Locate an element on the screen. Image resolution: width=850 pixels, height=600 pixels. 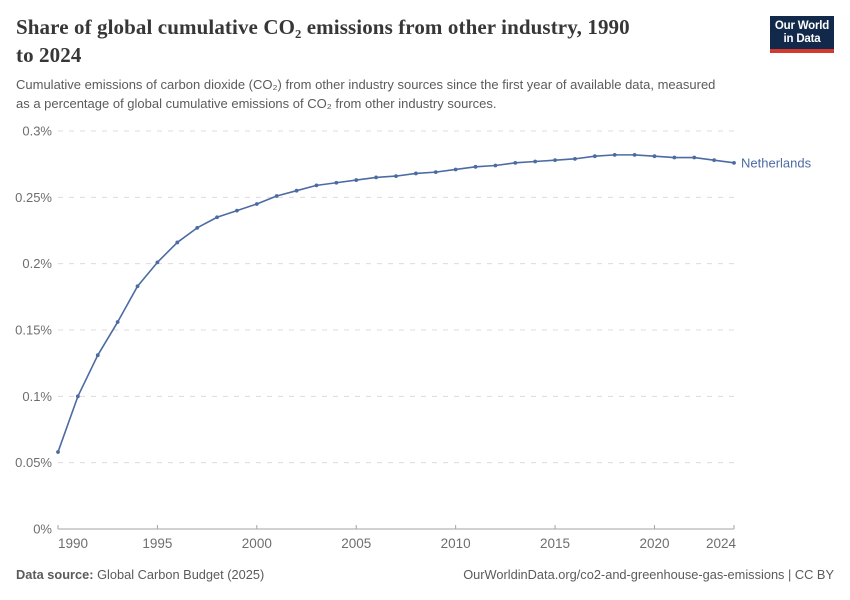
logo-line-2: in Data is located at coordinates (802, 39).